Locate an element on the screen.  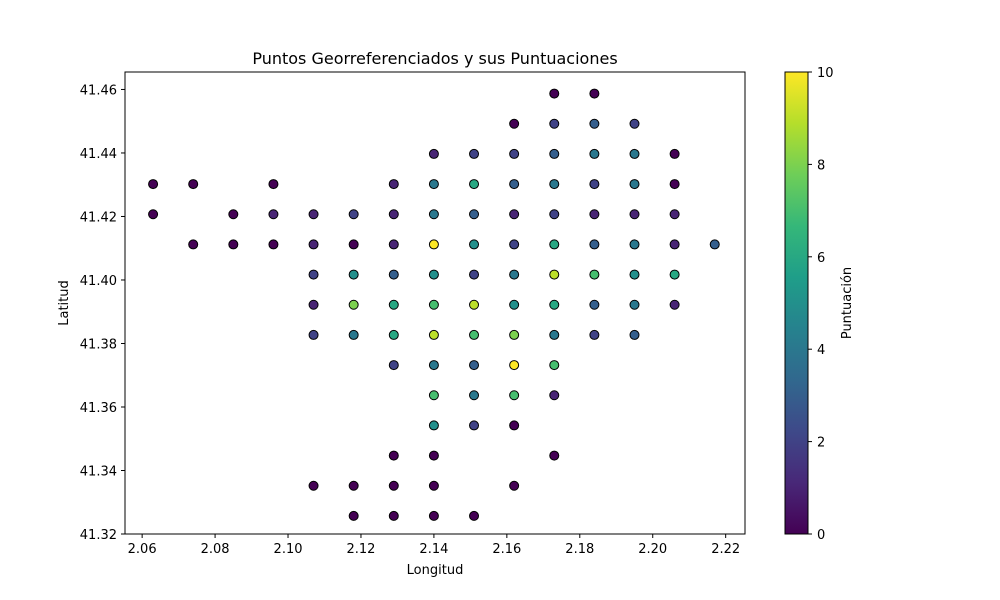
colorbar: 0 2 4 6 8 10 Puntuación is located at coordinates (819, 304).